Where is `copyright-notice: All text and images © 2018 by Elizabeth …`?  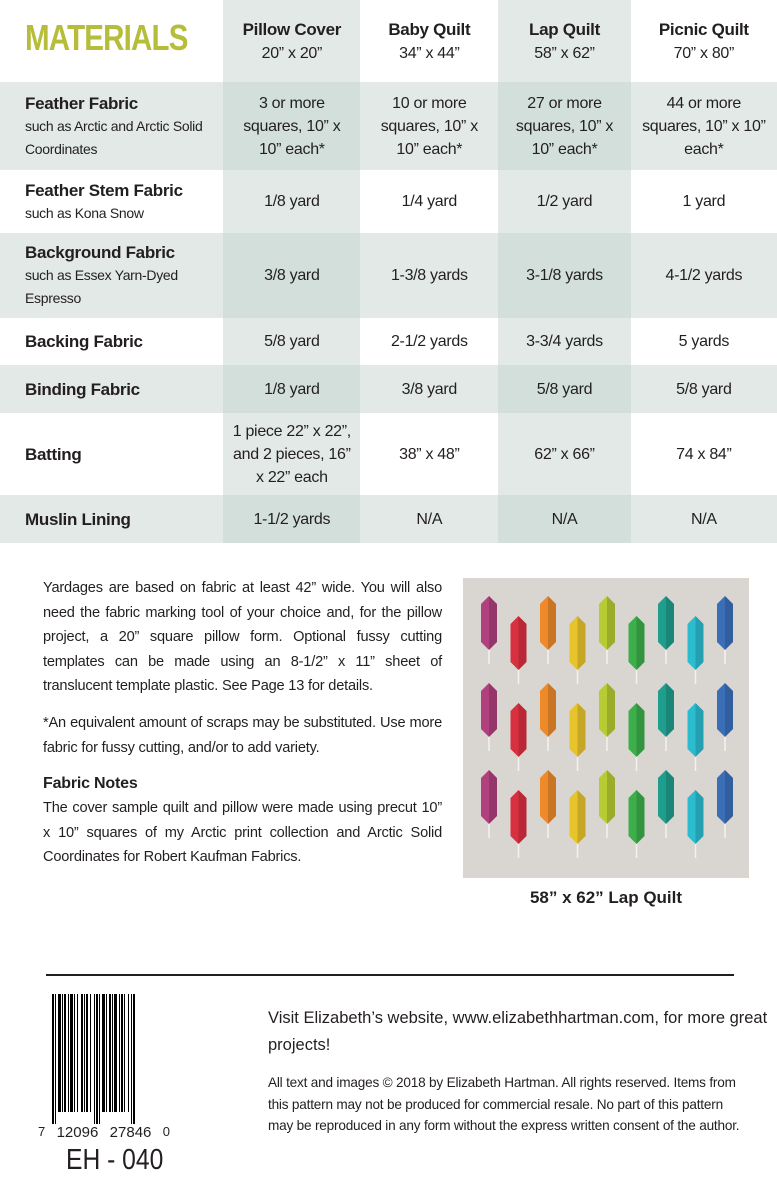
copyright-notice: All text and images © 2018 by Elizabeth … is located at coordinates (504, 1104).